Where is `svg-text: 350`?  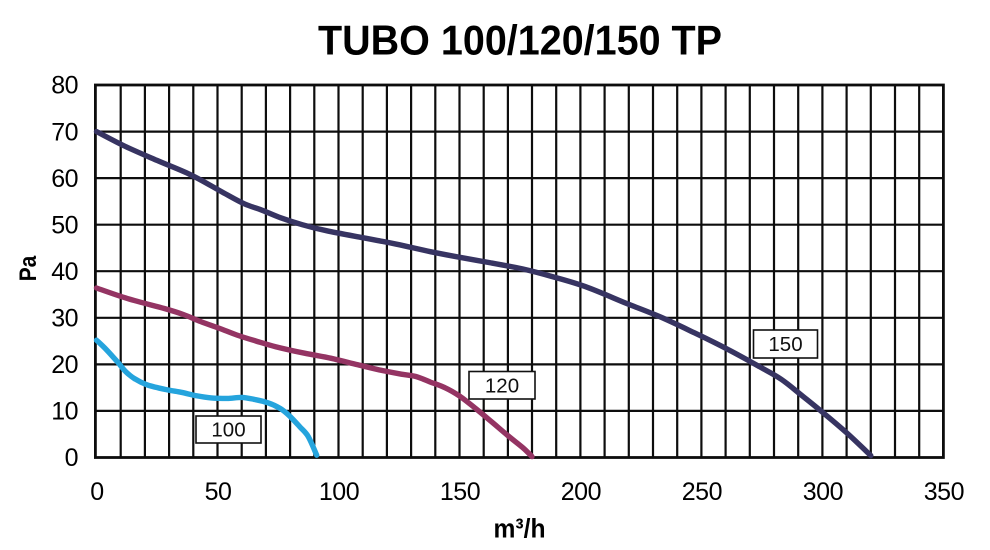 svg-text: 350 is located at coordinates (944, 492).